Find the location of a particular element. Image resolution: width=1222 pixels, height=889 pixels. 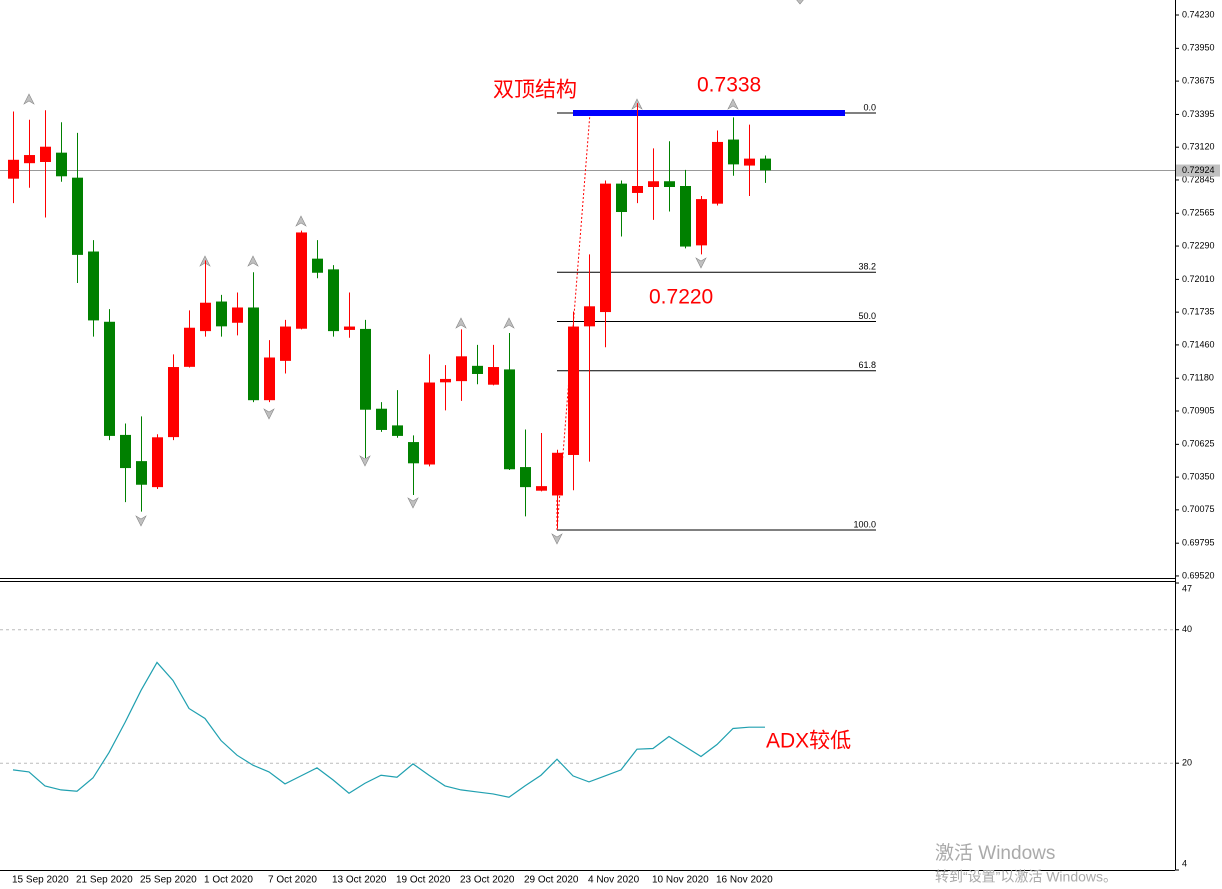

y-tick-label: 0.71460 is located at coordinates (1198, 344).